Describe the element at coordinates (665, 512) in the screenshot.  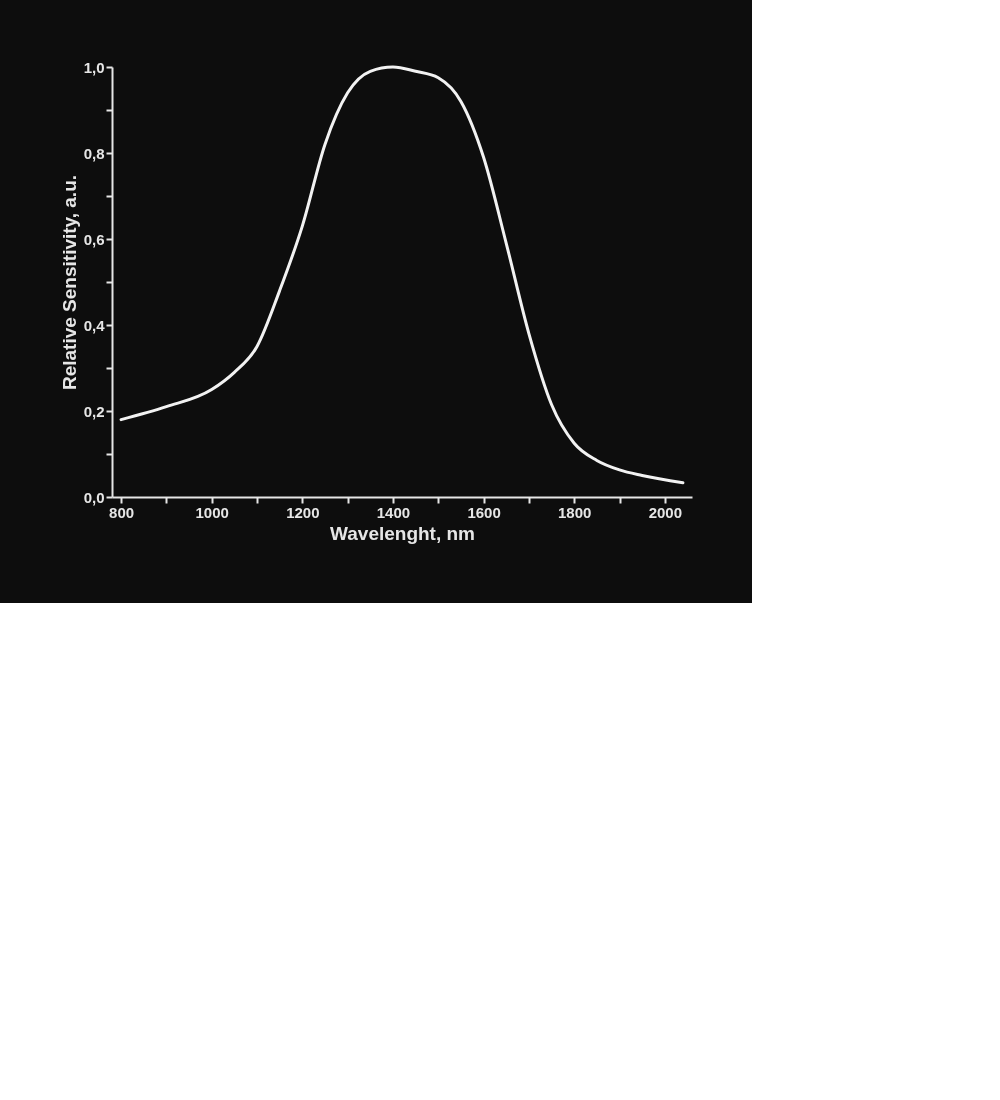
I see `x-tick-label: 2000` at that location.